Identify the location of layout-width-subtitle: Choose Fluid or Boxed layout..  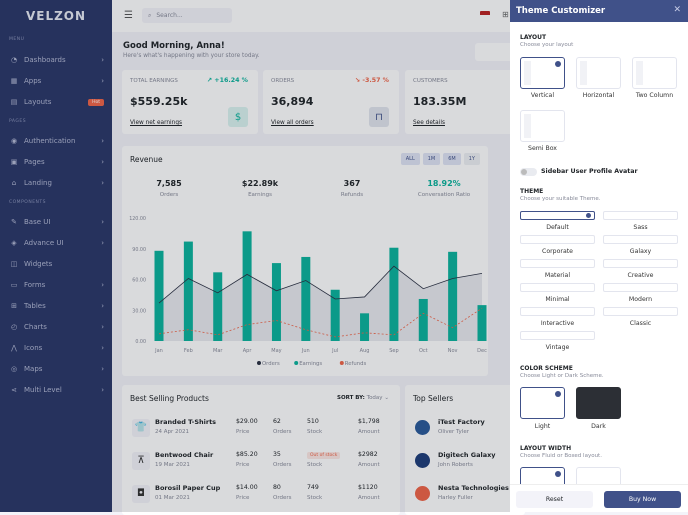
(561, 456).